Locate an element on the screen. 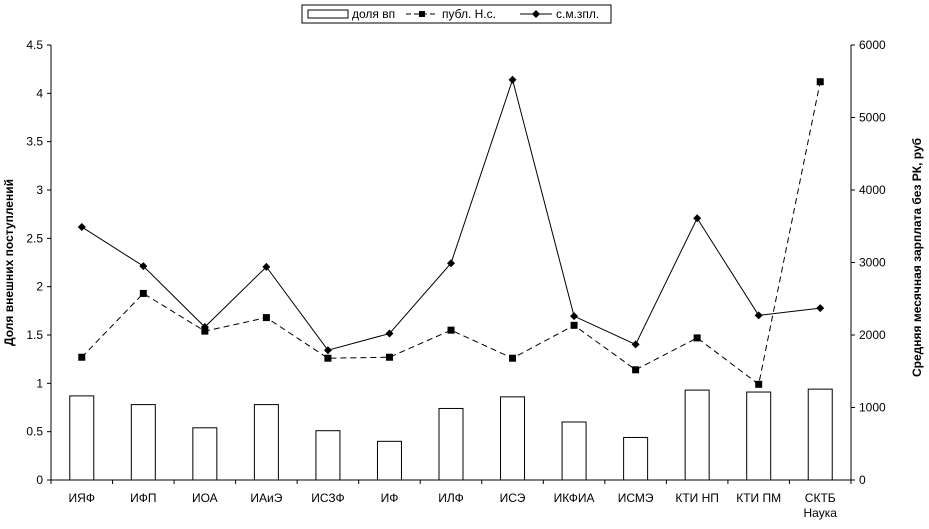 Image resolution: width=929 pixels, height=529 pixels. legend-swatch-bar is located at coordinates (328, 14).